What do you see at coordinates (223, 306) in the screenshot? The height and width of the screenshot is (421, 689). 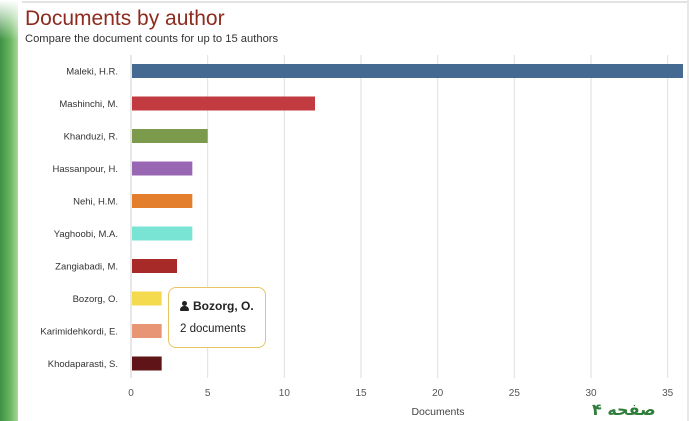 I see `tooltip-author: Bozorg, O.` at bounding box center [223, 306].